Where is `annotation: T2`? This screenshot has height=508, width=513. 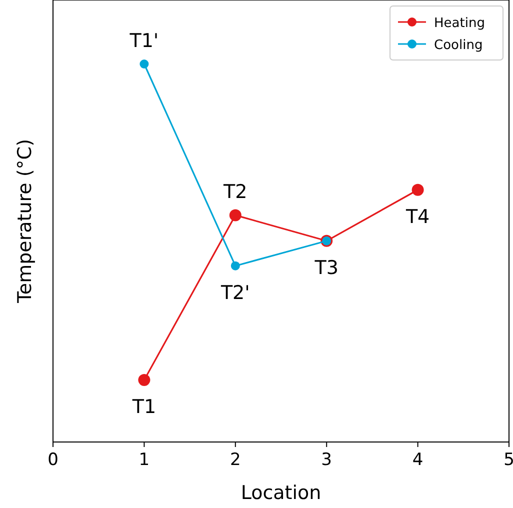
annotation: T2 is located at coordinates (235, 192).